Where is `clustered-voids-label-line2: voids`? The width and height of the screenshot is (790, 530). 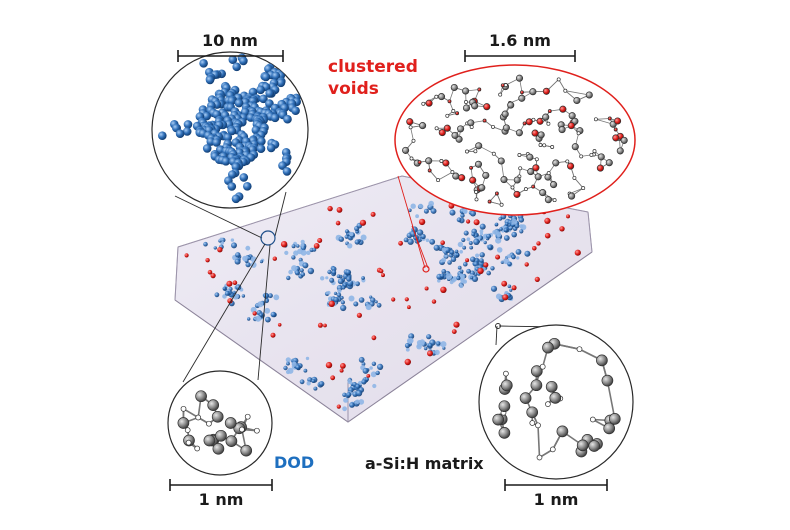 clustered-voids-label-line2: voids is located at coordinates (353, 89).